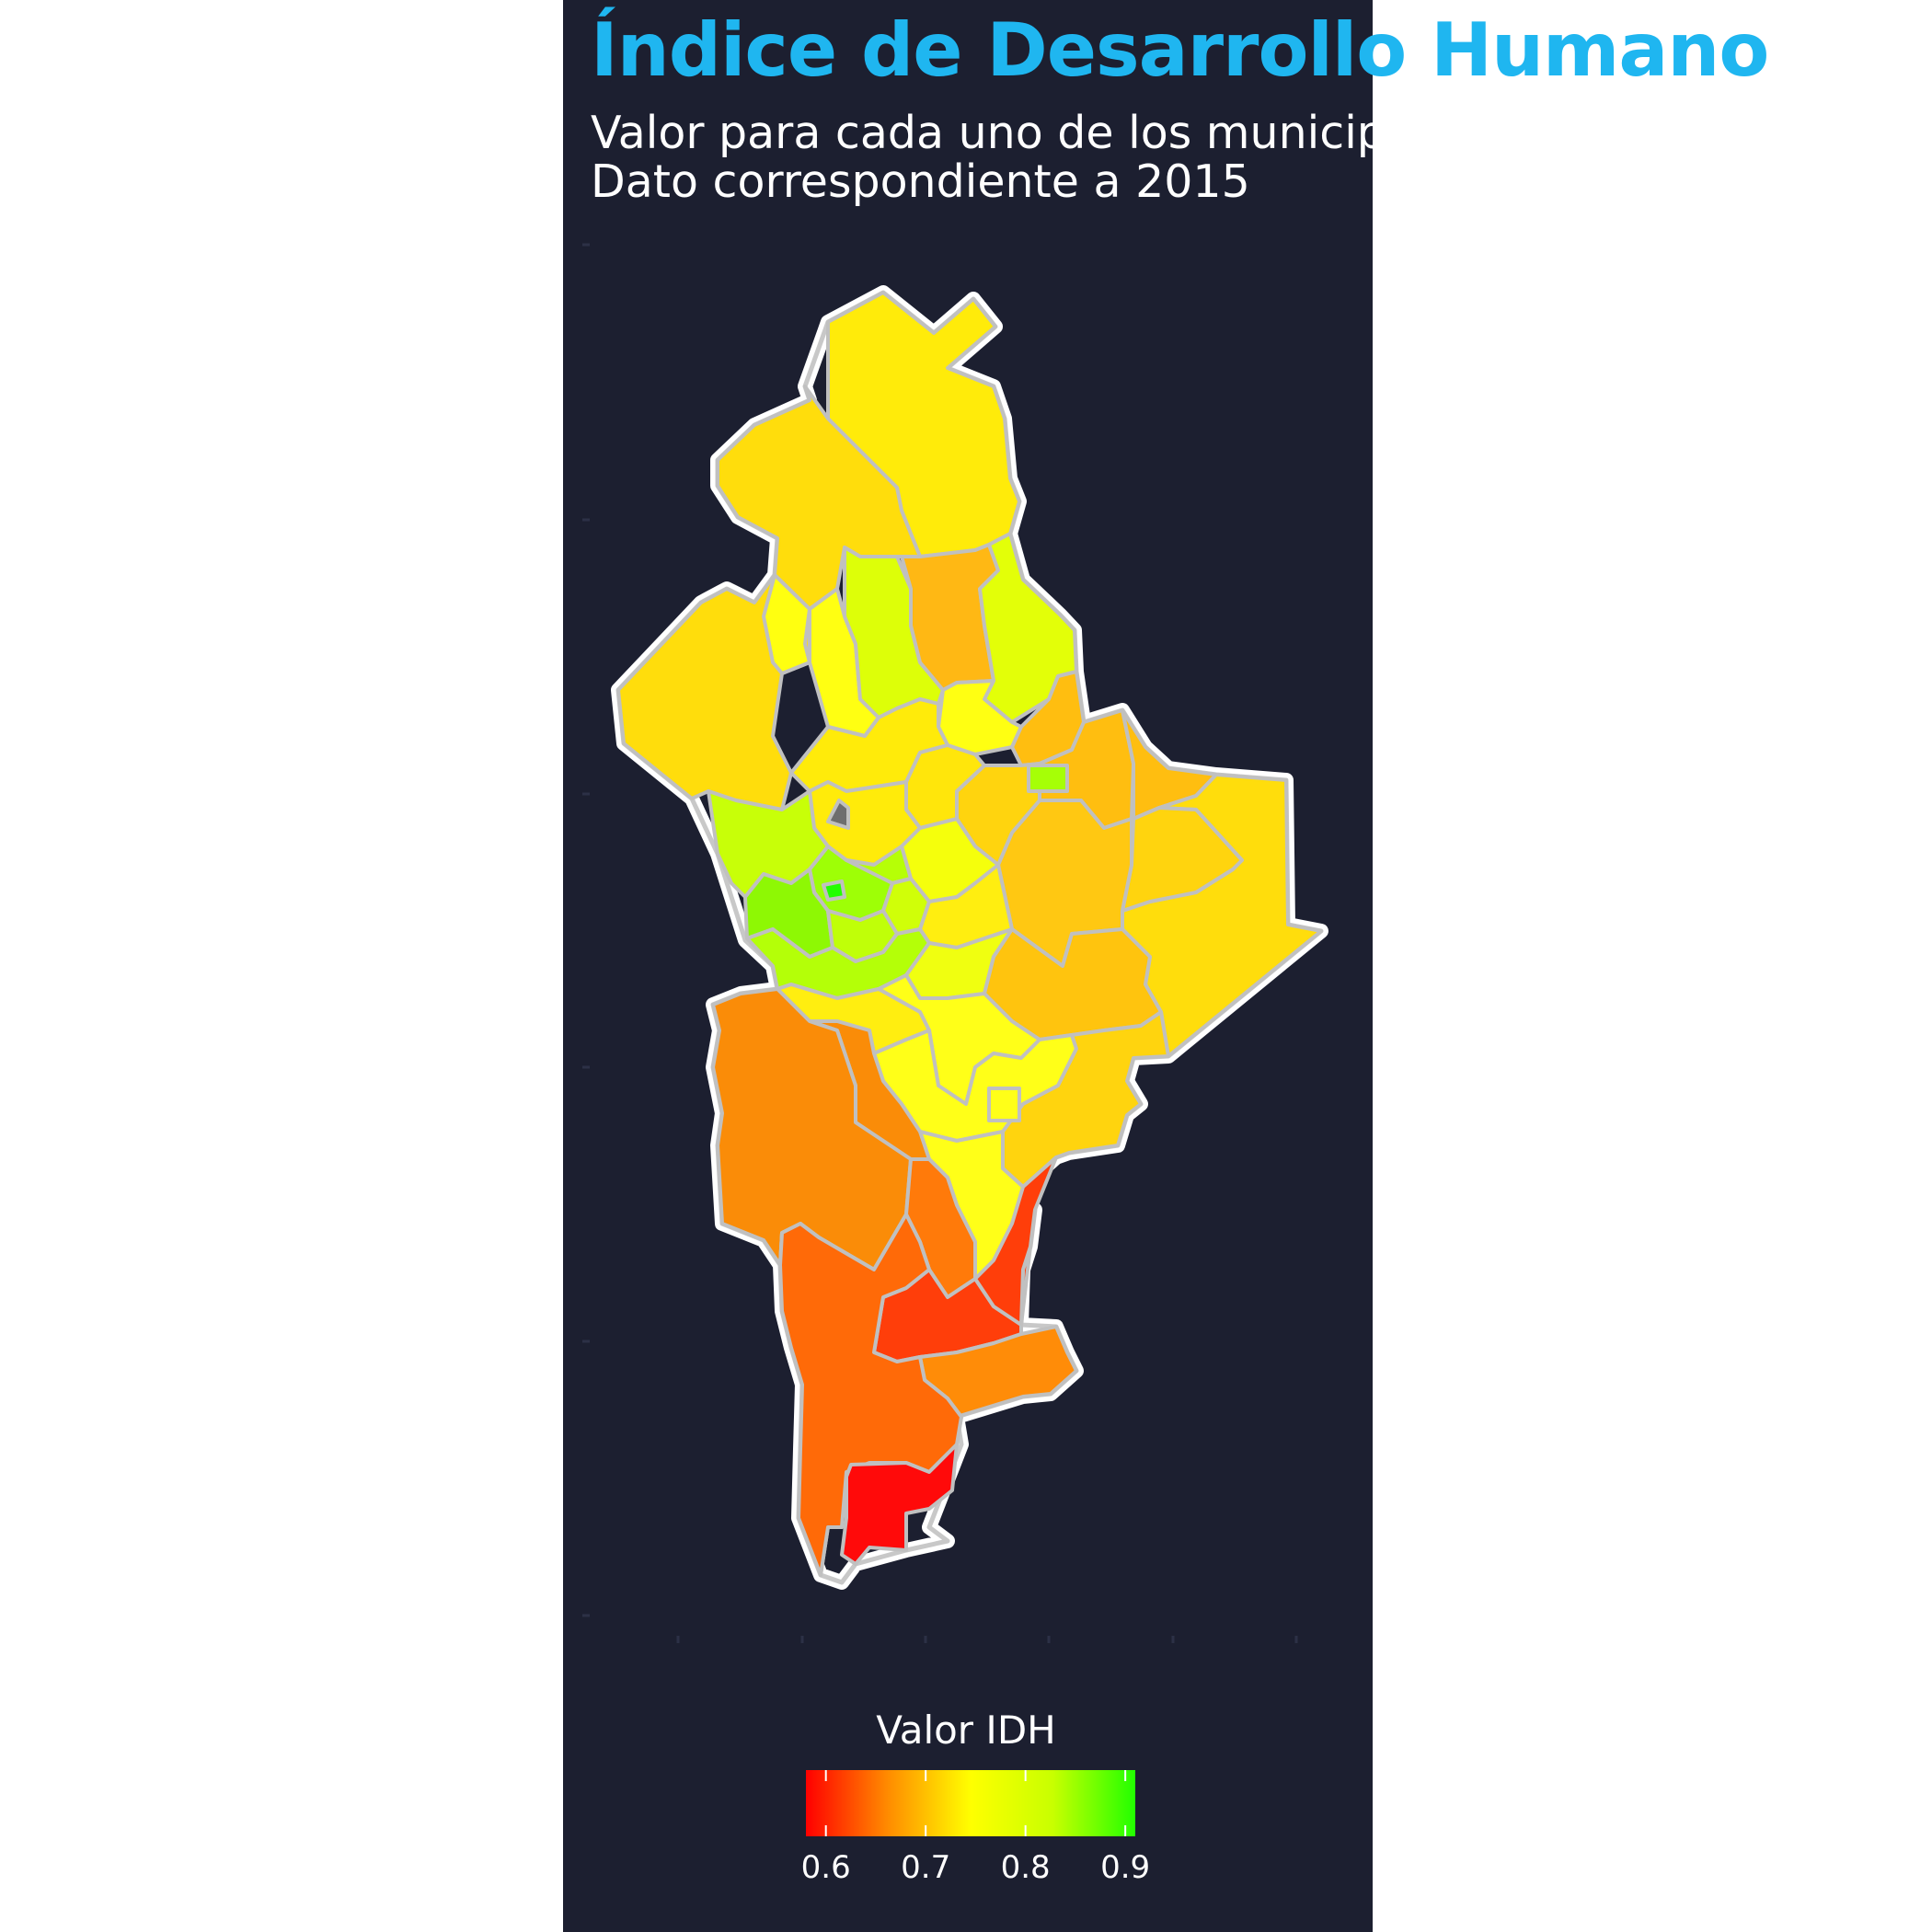 Image resolution: width=1932 pixels, height=1932 pixels. I want to click on map-subtitle-line-1: Valor para cada uno de los municipios, so click(982, 134).